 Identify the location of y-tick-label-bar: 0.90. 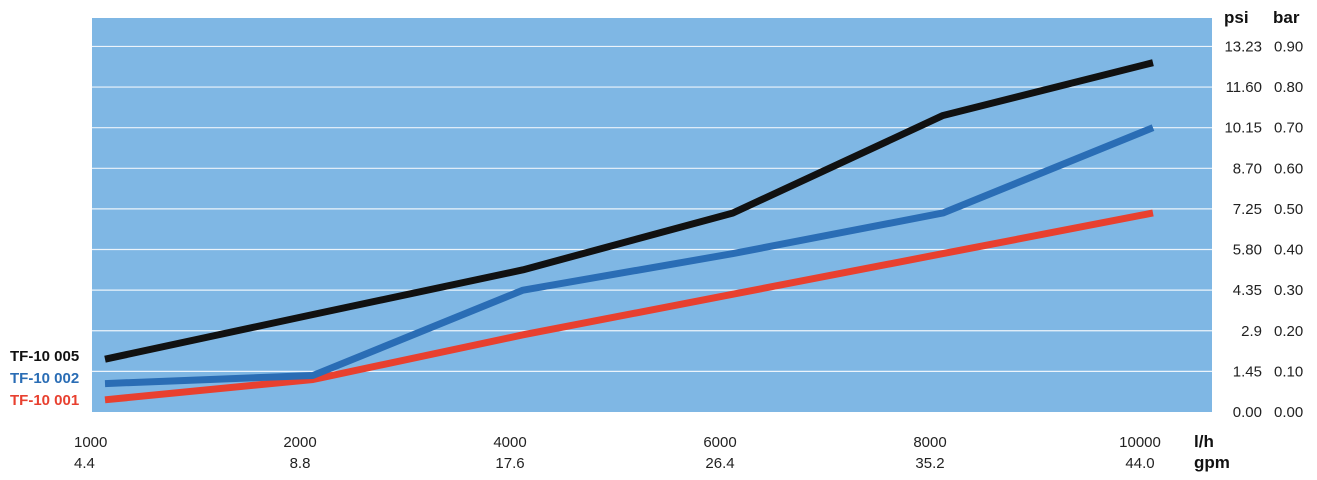
(1288, 46).